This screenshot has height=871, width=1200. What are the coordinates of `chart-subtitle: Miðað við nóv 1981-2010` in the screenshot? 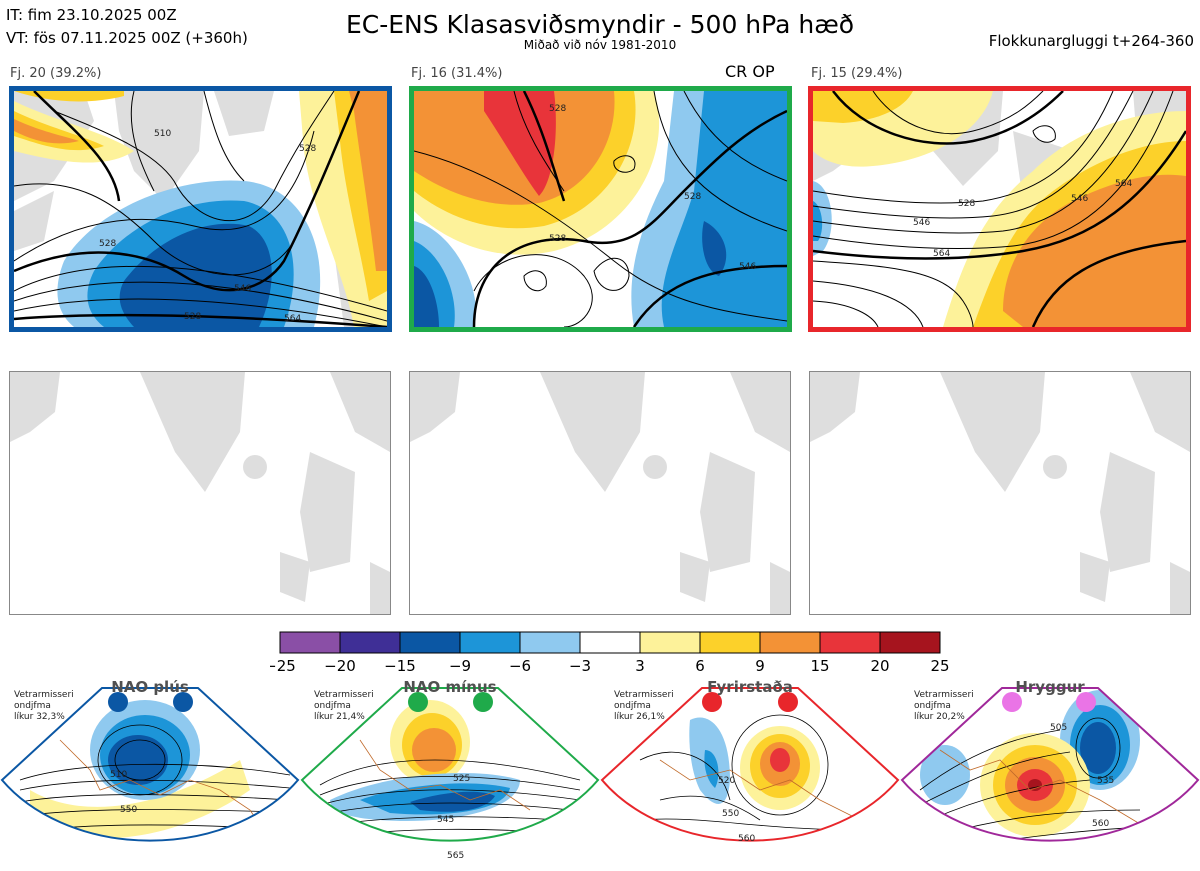 It's located at (600, 45).